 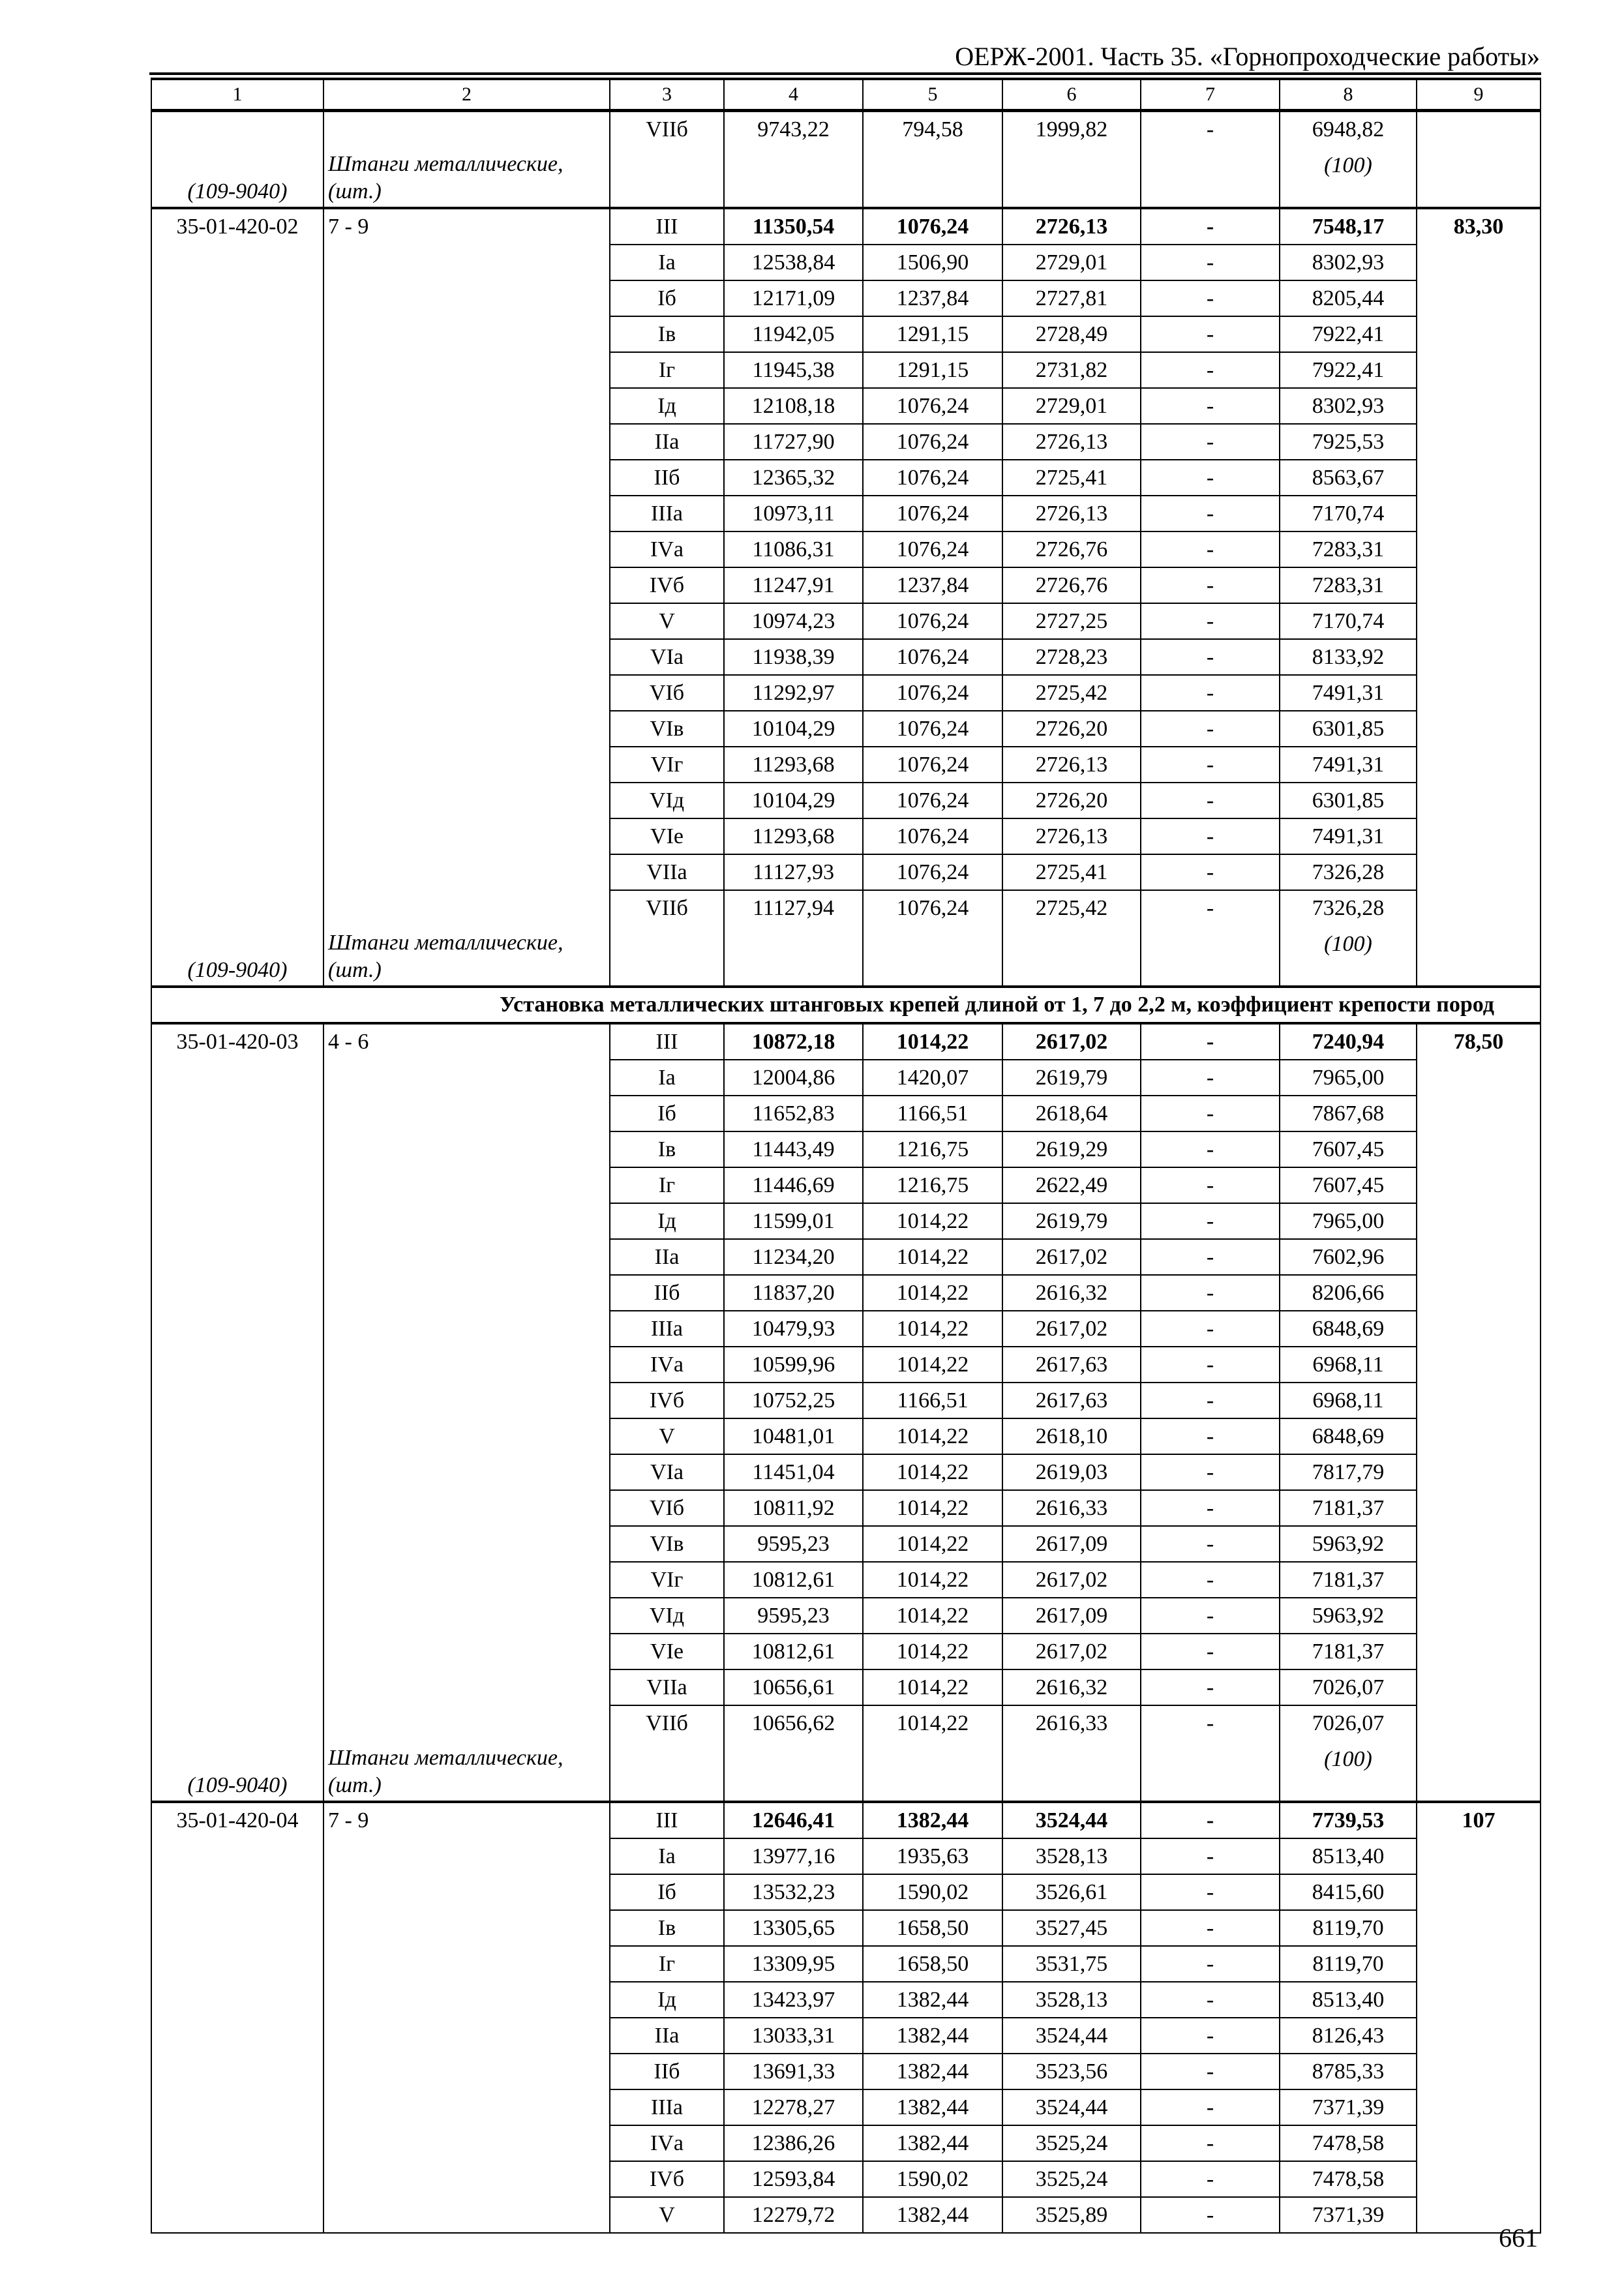 What do you see at coordinates (846, 441) in the screenshot?
I see `table-row: IIа 11727,90 1076,24 2726,13 - 7925,53` at bounding box center [846, 441].